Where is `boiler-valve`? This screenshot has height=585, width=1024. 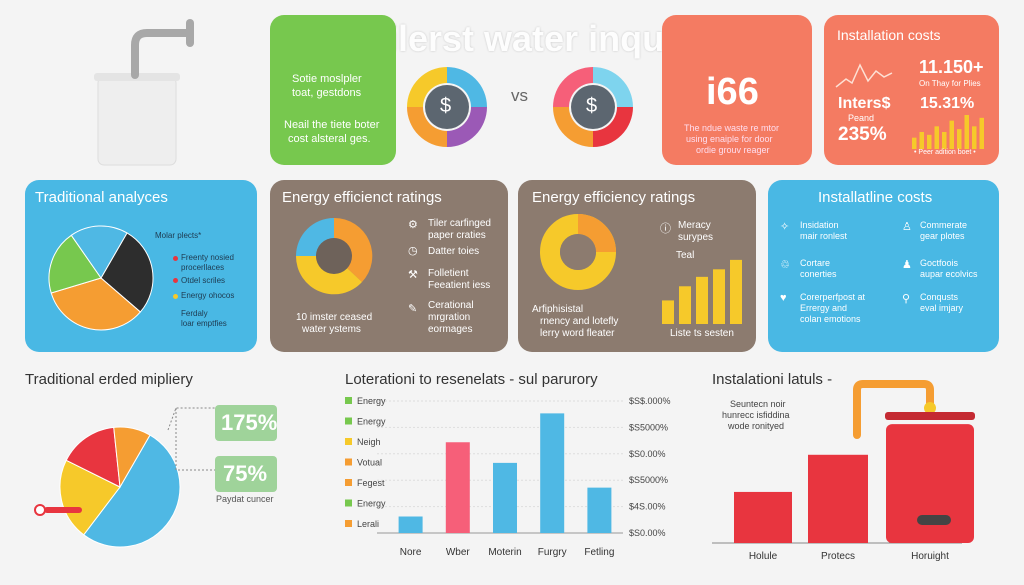
boiler-valve is located at coordinates (930, 408).